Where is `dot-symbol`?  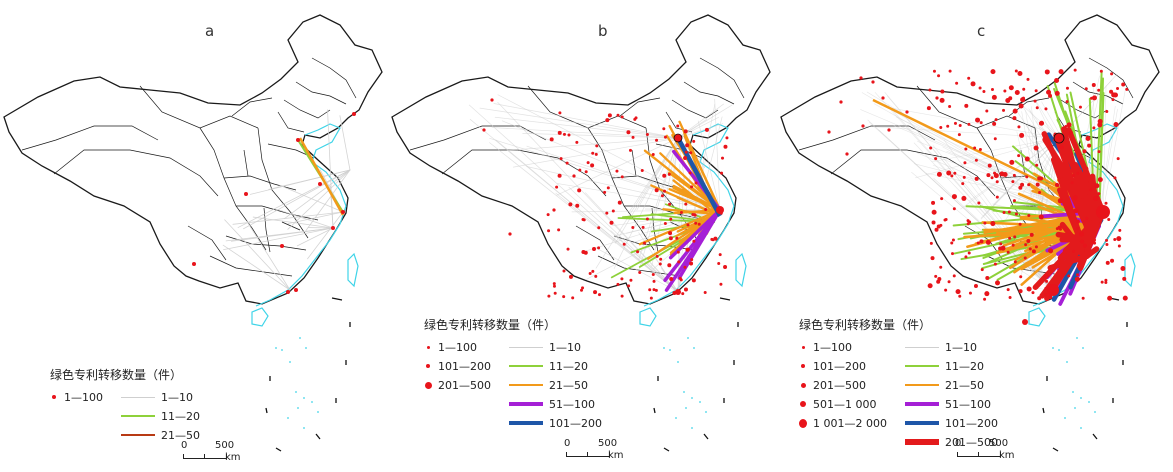
dot-symbol is located at coordinates (54, 397).